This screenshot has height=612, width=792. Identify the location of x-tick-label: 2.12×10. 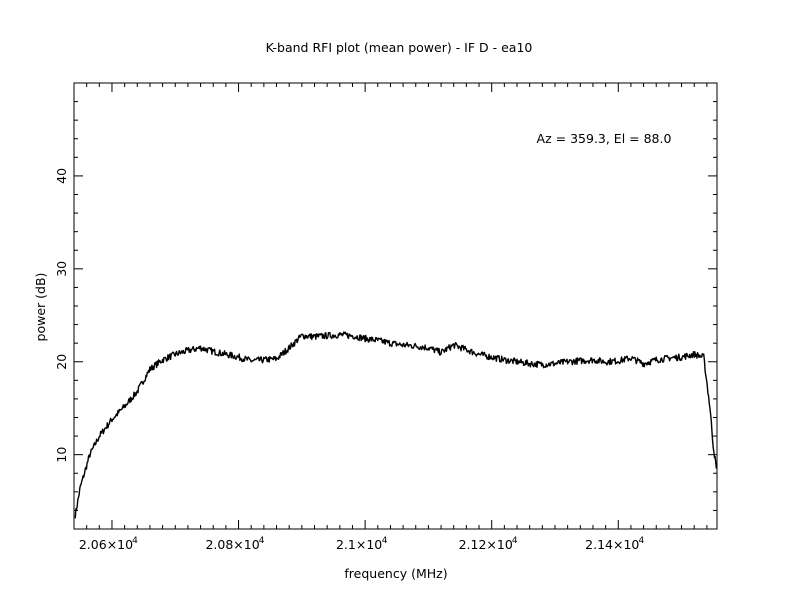
(486, 544).